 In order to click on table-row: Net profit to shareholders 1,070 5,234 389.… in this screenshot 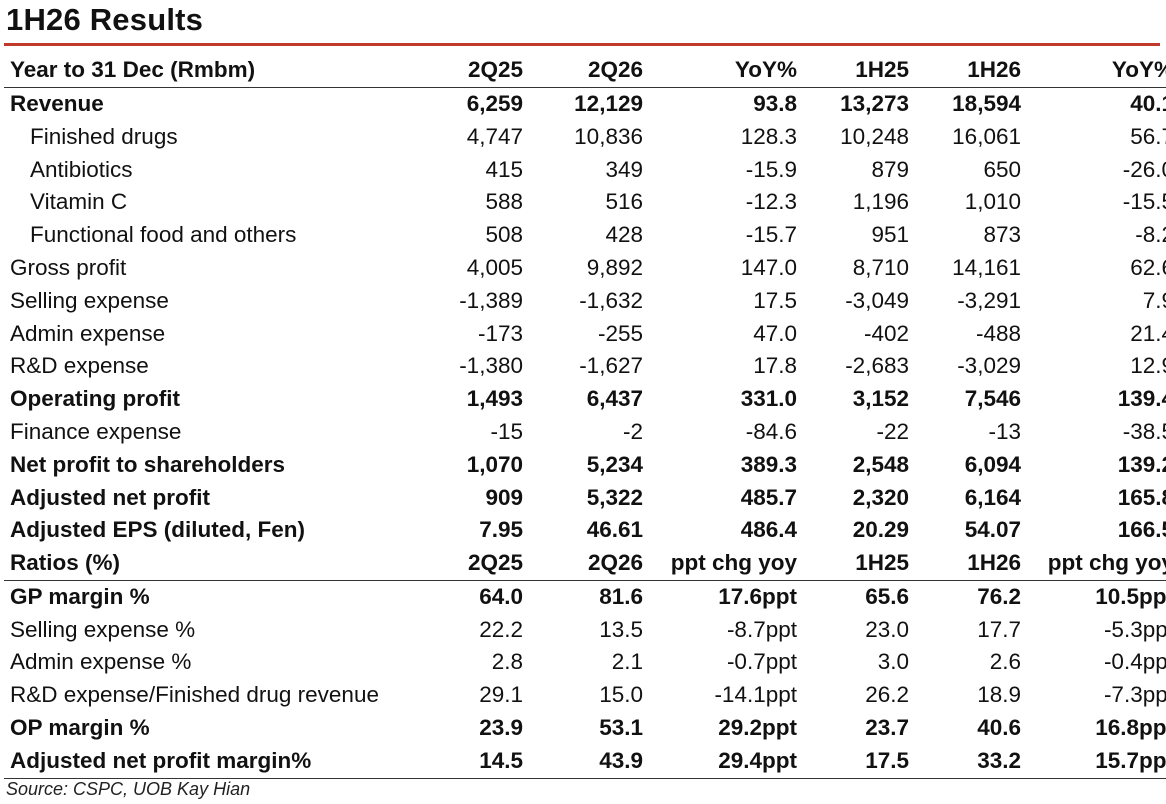, I will do `click(585, 465)`.